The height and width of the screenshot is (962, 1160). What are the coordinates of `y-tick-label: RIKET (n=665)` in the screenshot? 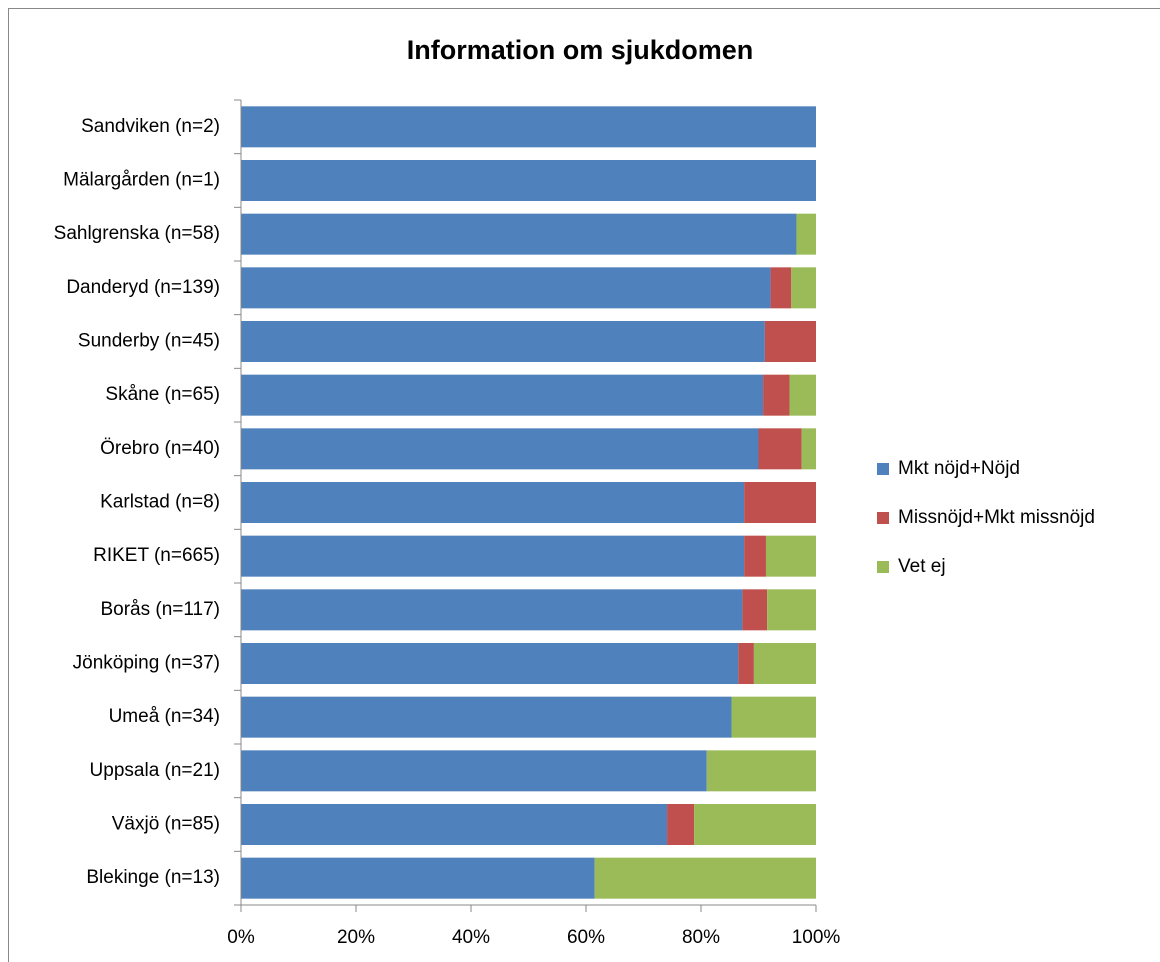 It's located at (156, 555).